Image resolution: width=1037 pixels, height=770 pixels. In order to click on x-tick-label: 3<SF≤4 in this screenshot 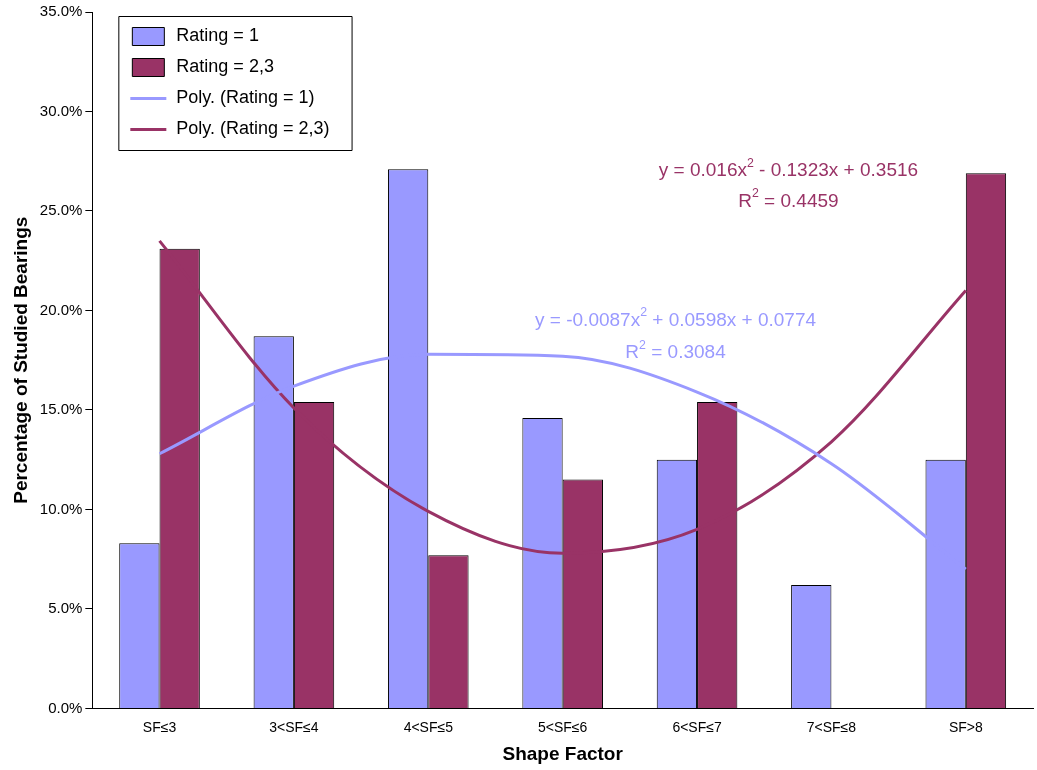, I will do `click(294, 726)`.